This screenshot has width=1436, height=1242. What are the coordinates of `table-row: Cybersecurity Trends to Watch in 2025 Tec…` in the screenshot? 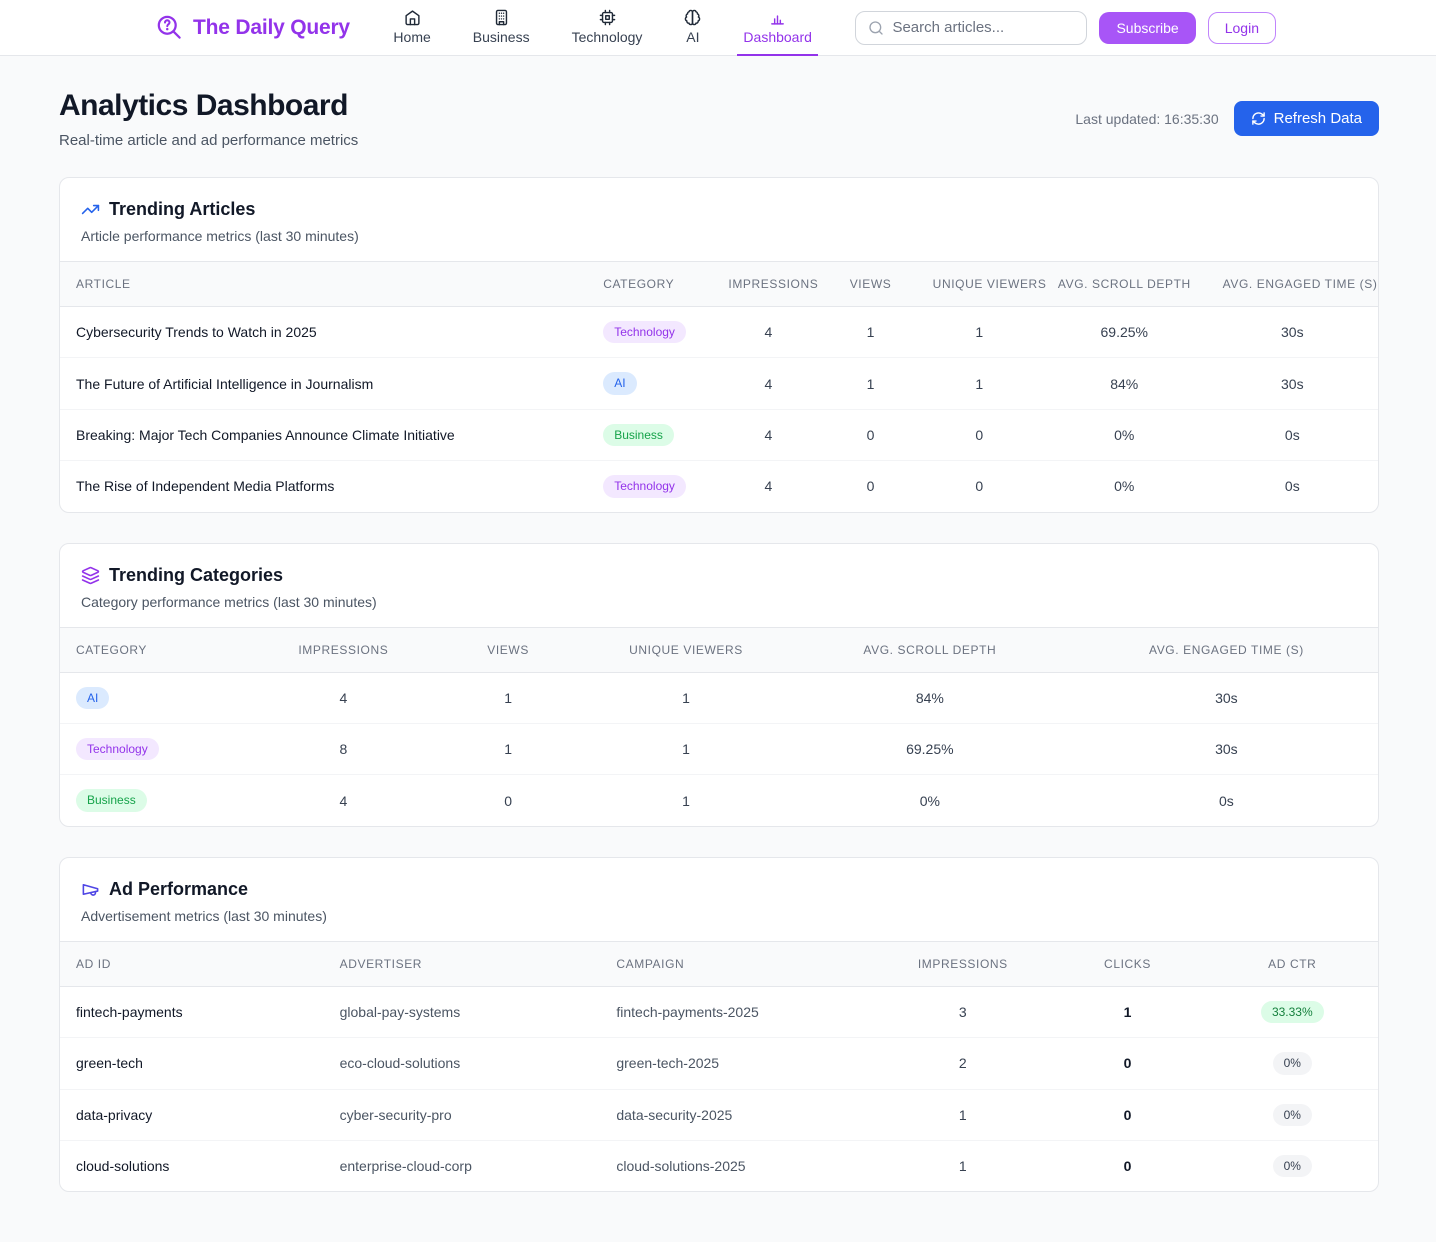 It's located at (719, 332).